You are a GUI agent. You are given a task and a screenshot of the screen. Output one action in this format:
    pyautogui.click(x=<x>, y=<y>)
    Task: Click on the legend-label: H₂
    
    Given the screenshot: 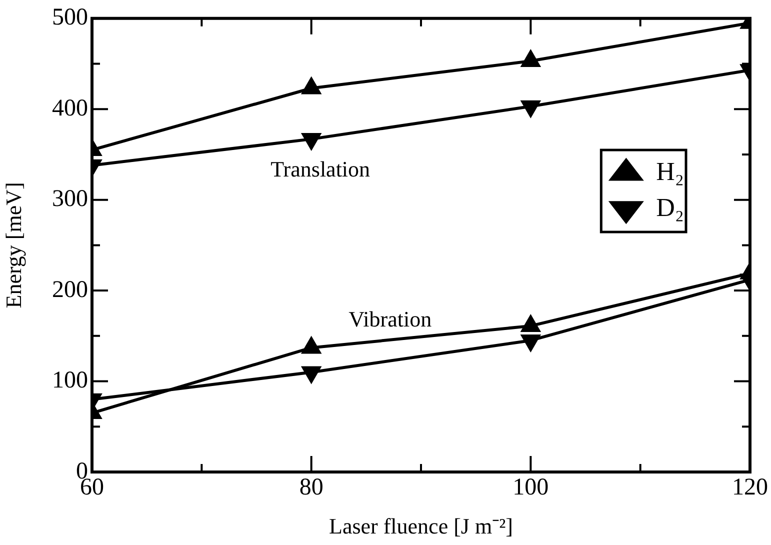 What is the action you would take?
    pyautogui.click(x=670, y=171)
    